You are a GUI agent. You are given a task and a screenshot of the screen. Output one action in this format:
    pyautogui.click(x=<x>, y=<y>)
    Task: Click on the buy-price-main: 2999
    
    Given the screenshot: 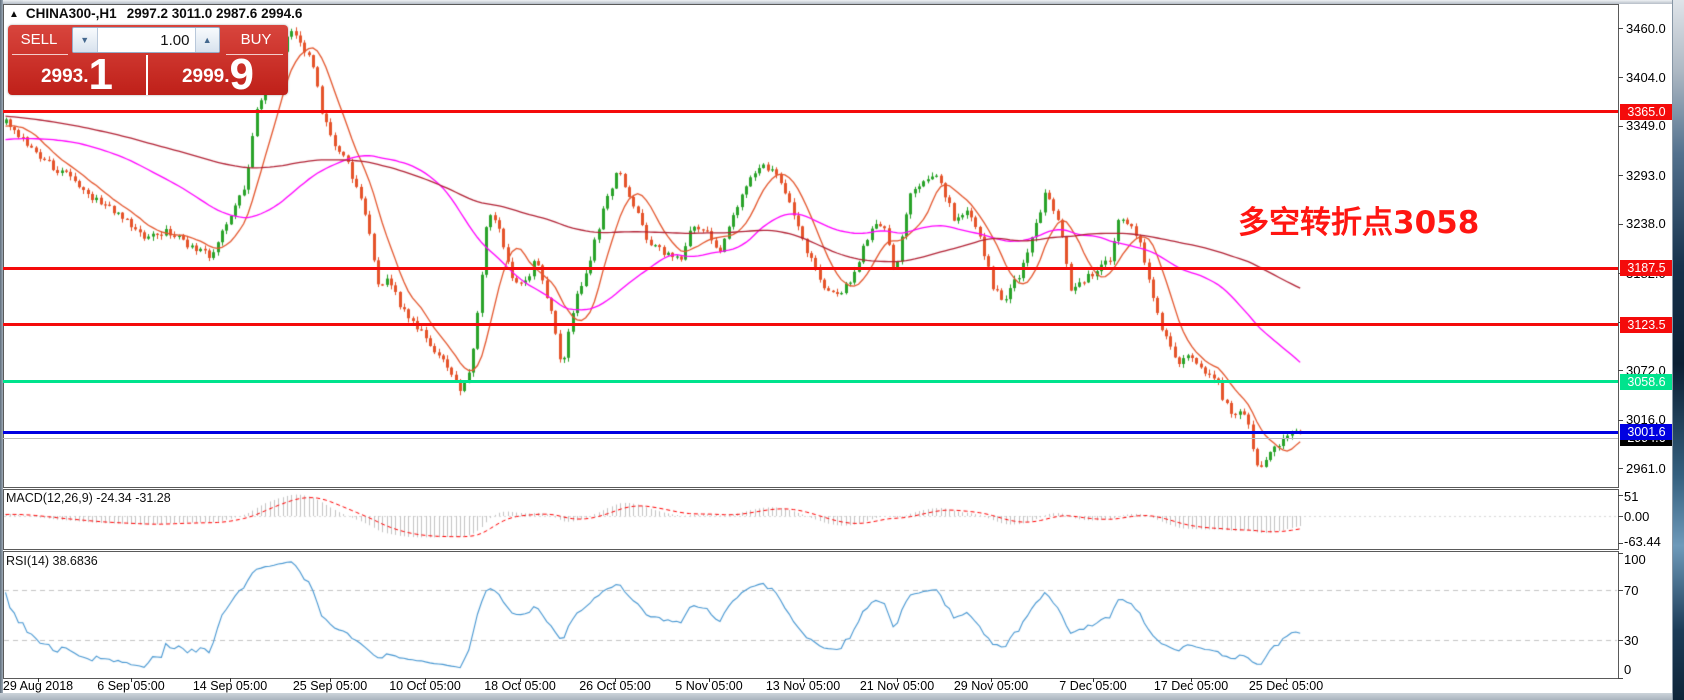 What is the action you would take?
    pyautogui.click(x=203, y=76)
    